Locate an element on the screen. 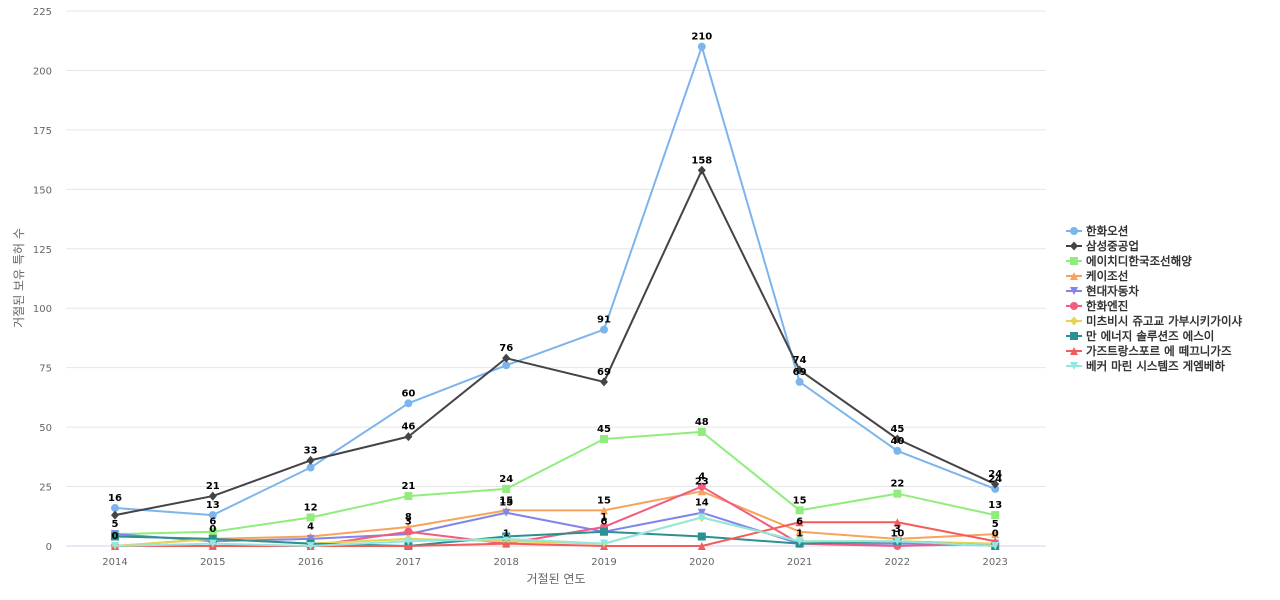 Image resolution: width=1280 pixels, height=600 pixels. data-label: 4 is located at coordinates (310, 526).